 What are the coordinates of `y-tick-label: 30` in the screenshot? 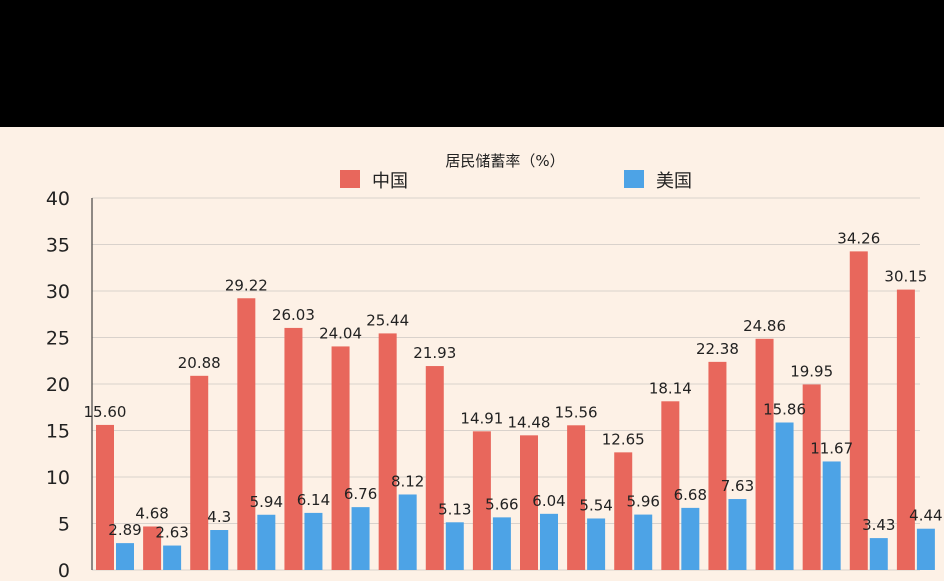 It's located at (58, 292).